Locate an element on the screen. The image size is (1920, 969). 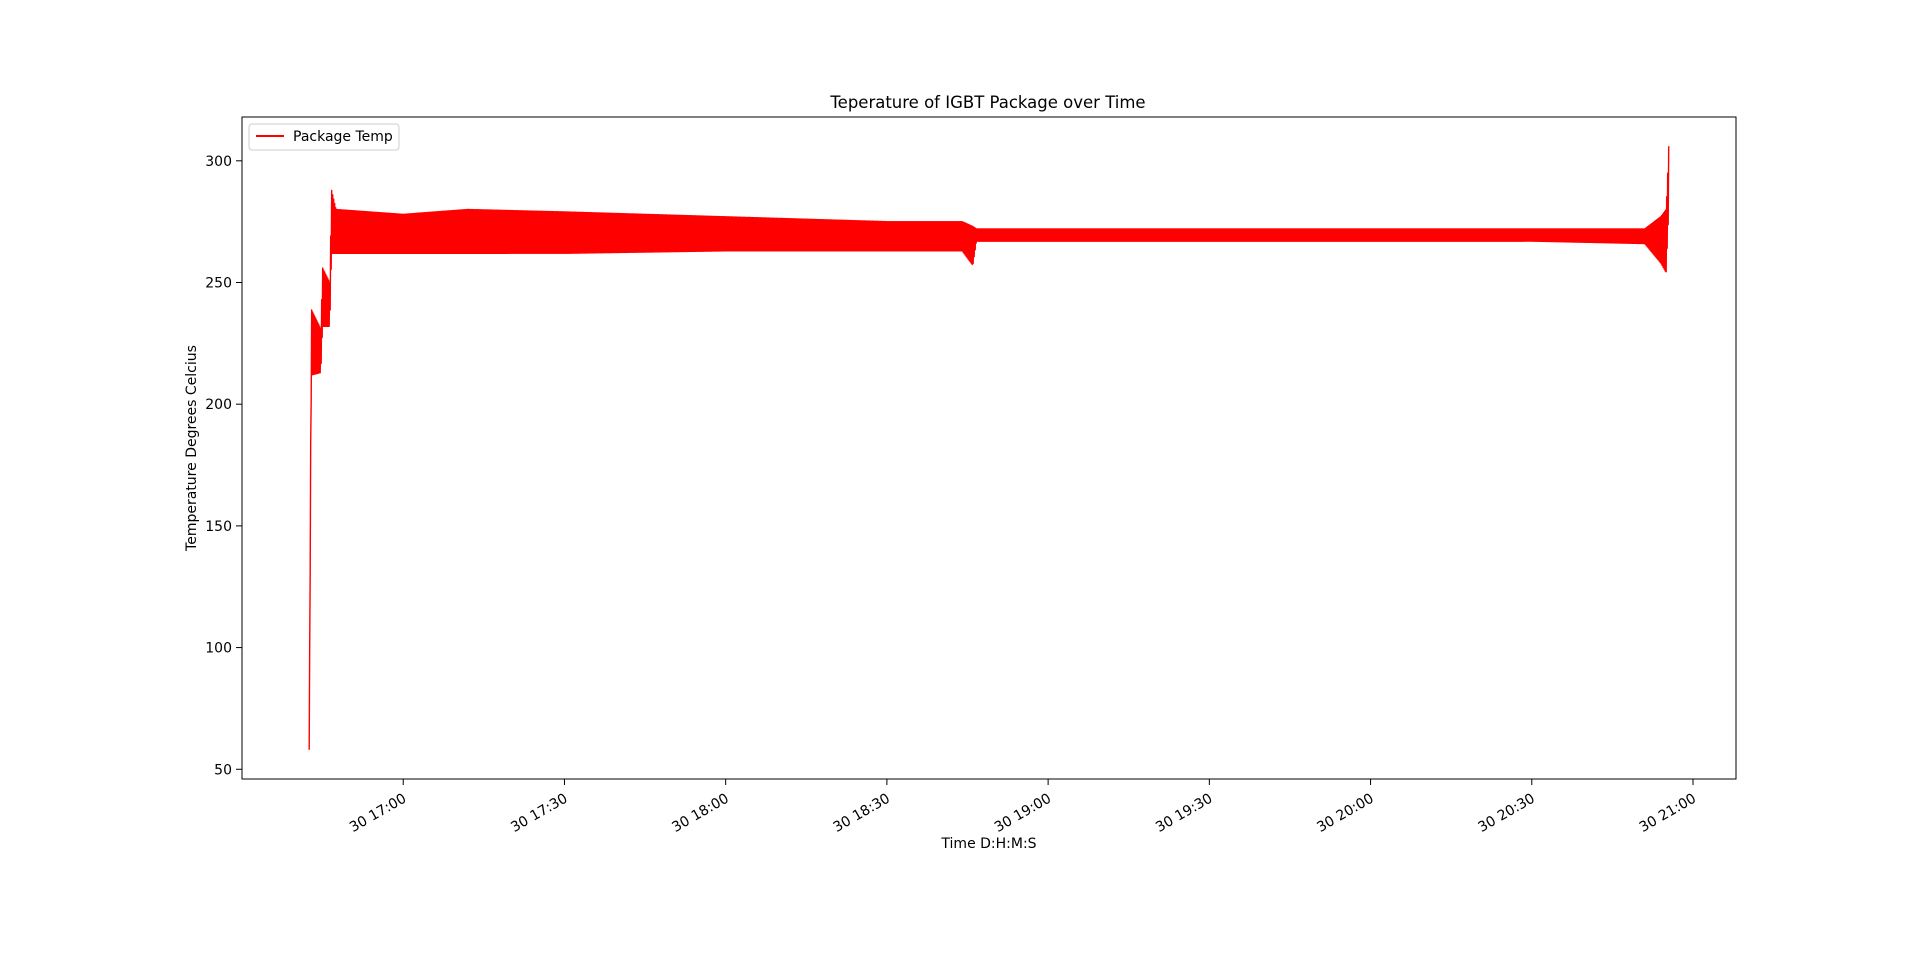
legend-label: Package Temp is located at coordinates (343, 137).